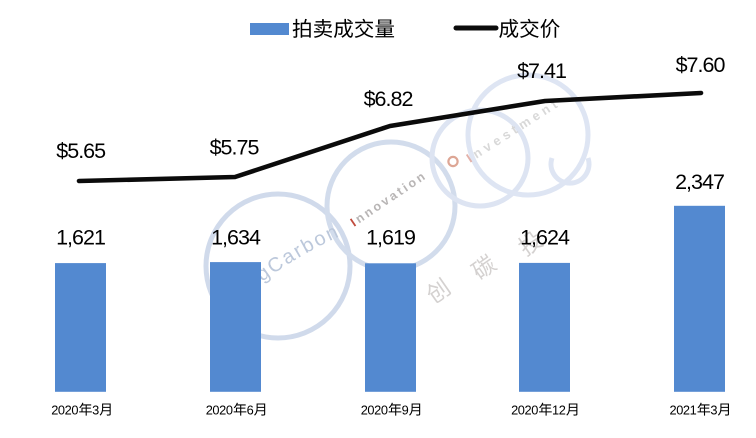 The width and height of the screenshot is (756, 438). What do you see at coordinates (405, 410) in the screenshot?
I see `svg-text: 9` at bounding box center [405, 410].